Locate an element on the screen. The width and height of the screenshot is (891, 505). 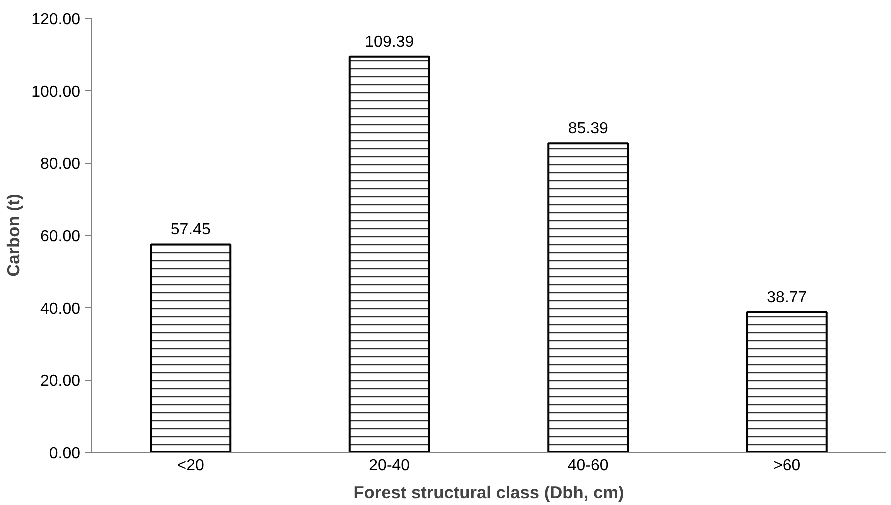
data-label: 109.39 is located at coordinates (389, 42).